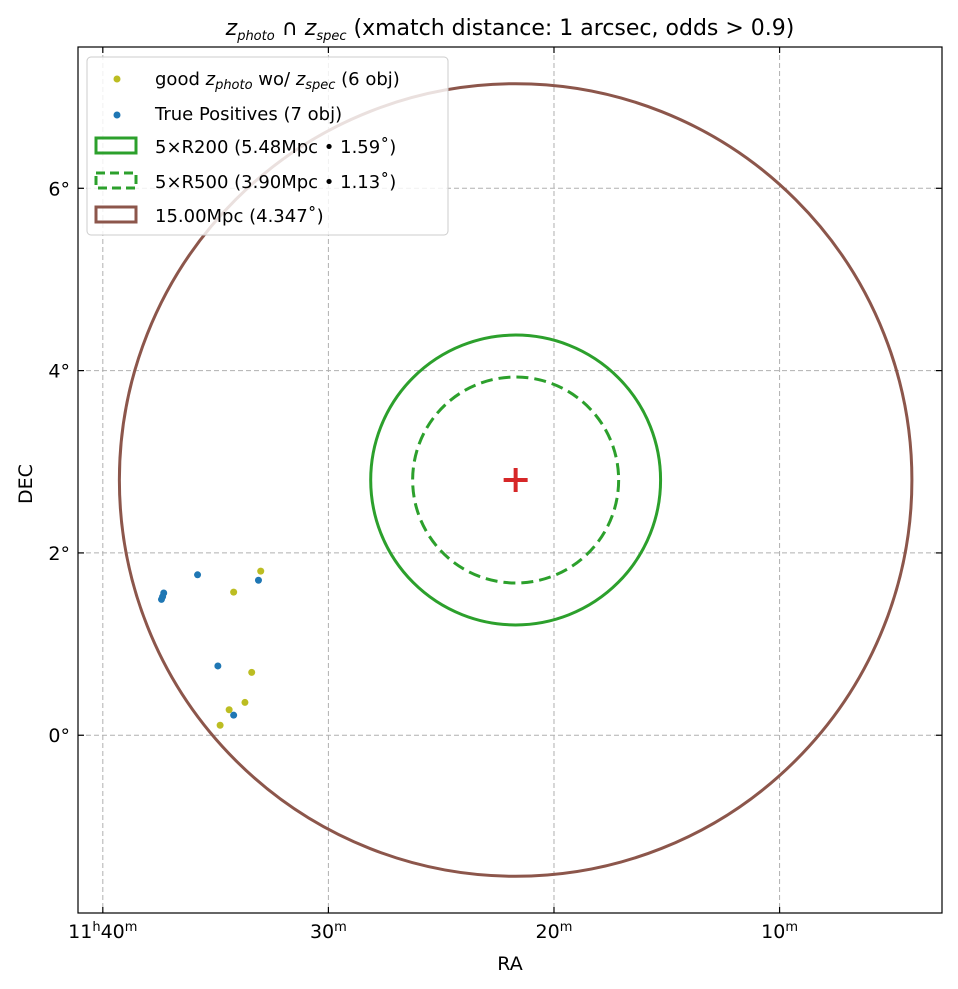  What do you see at coordinates (328, 931) in the screenshot?
I see `x-tick-label-1: 30m` at bounding box center [328, 931].